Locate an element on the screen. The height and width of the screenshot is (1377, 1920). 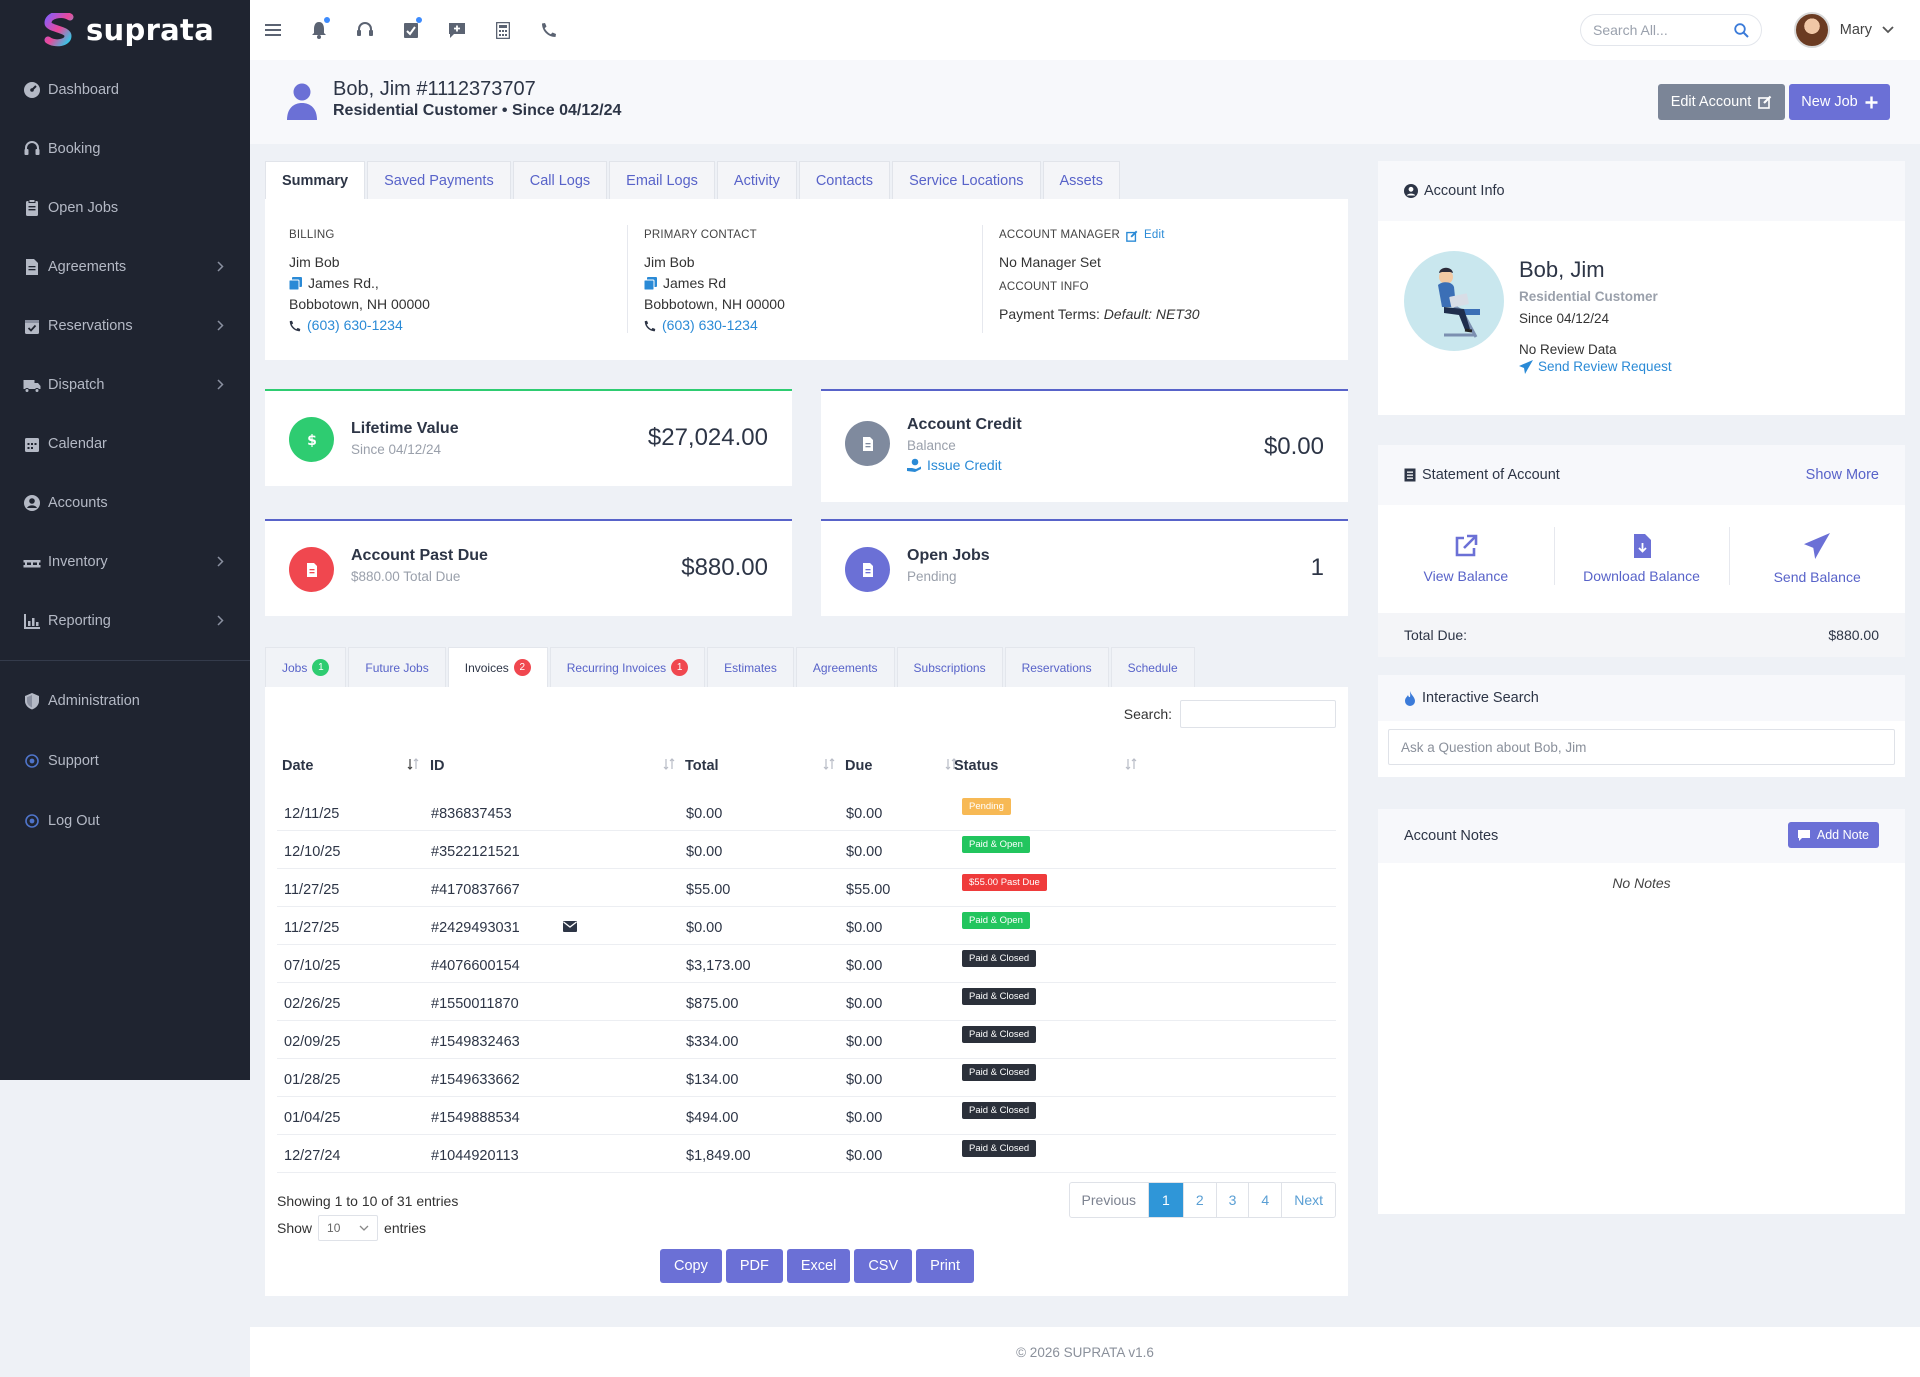
send-review-request-link: Send Review Request is located at coordinates (1595, 366).